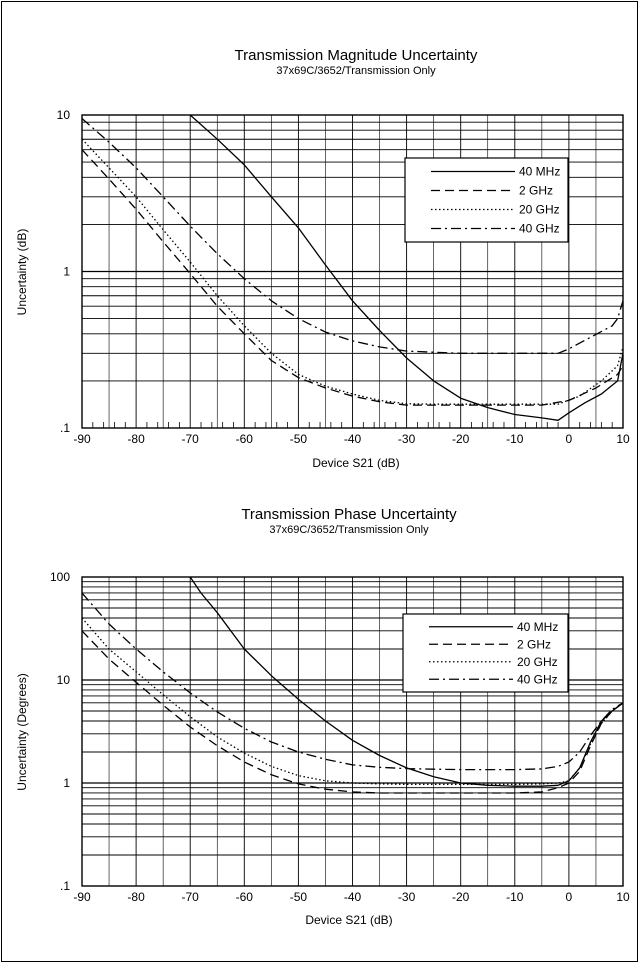 This screenshot has width=641, height=965. Describe the element at coordinates (60, 577) in the screenshot. I see `y-tick-label: 100` at that location.